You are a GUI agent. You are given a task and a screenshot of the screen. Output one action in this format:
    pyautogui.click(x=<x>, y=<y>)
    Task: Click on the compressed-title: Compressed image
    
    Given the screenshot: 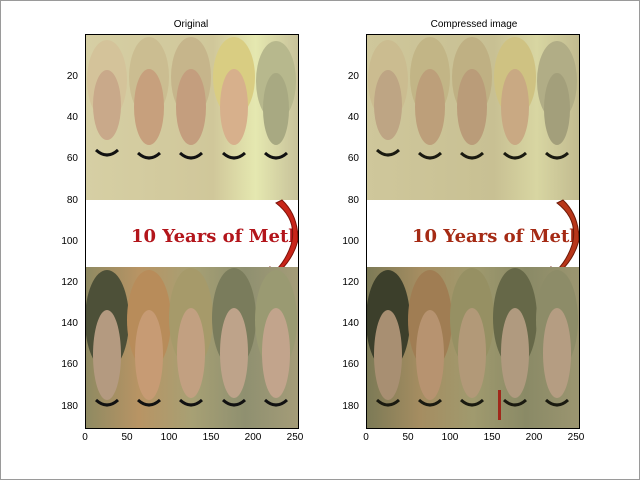 What is the action you would take?
    pyautogui.click(x=474, y=24)
    